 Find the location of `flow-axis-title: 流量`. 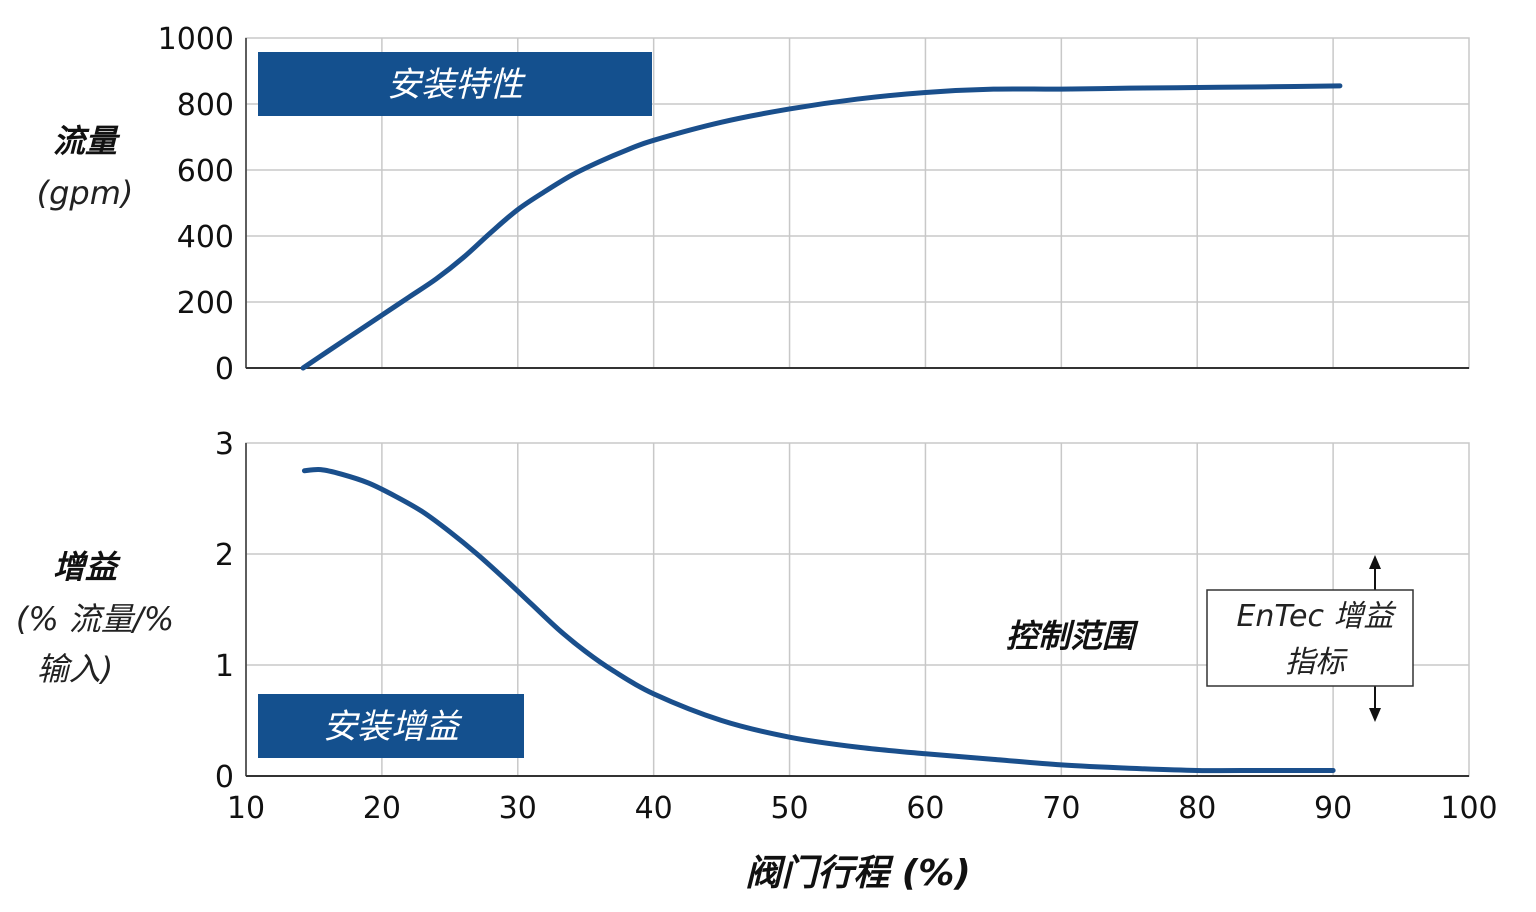

flow-axis-title: 流量 is located at coordinates (87, 141).